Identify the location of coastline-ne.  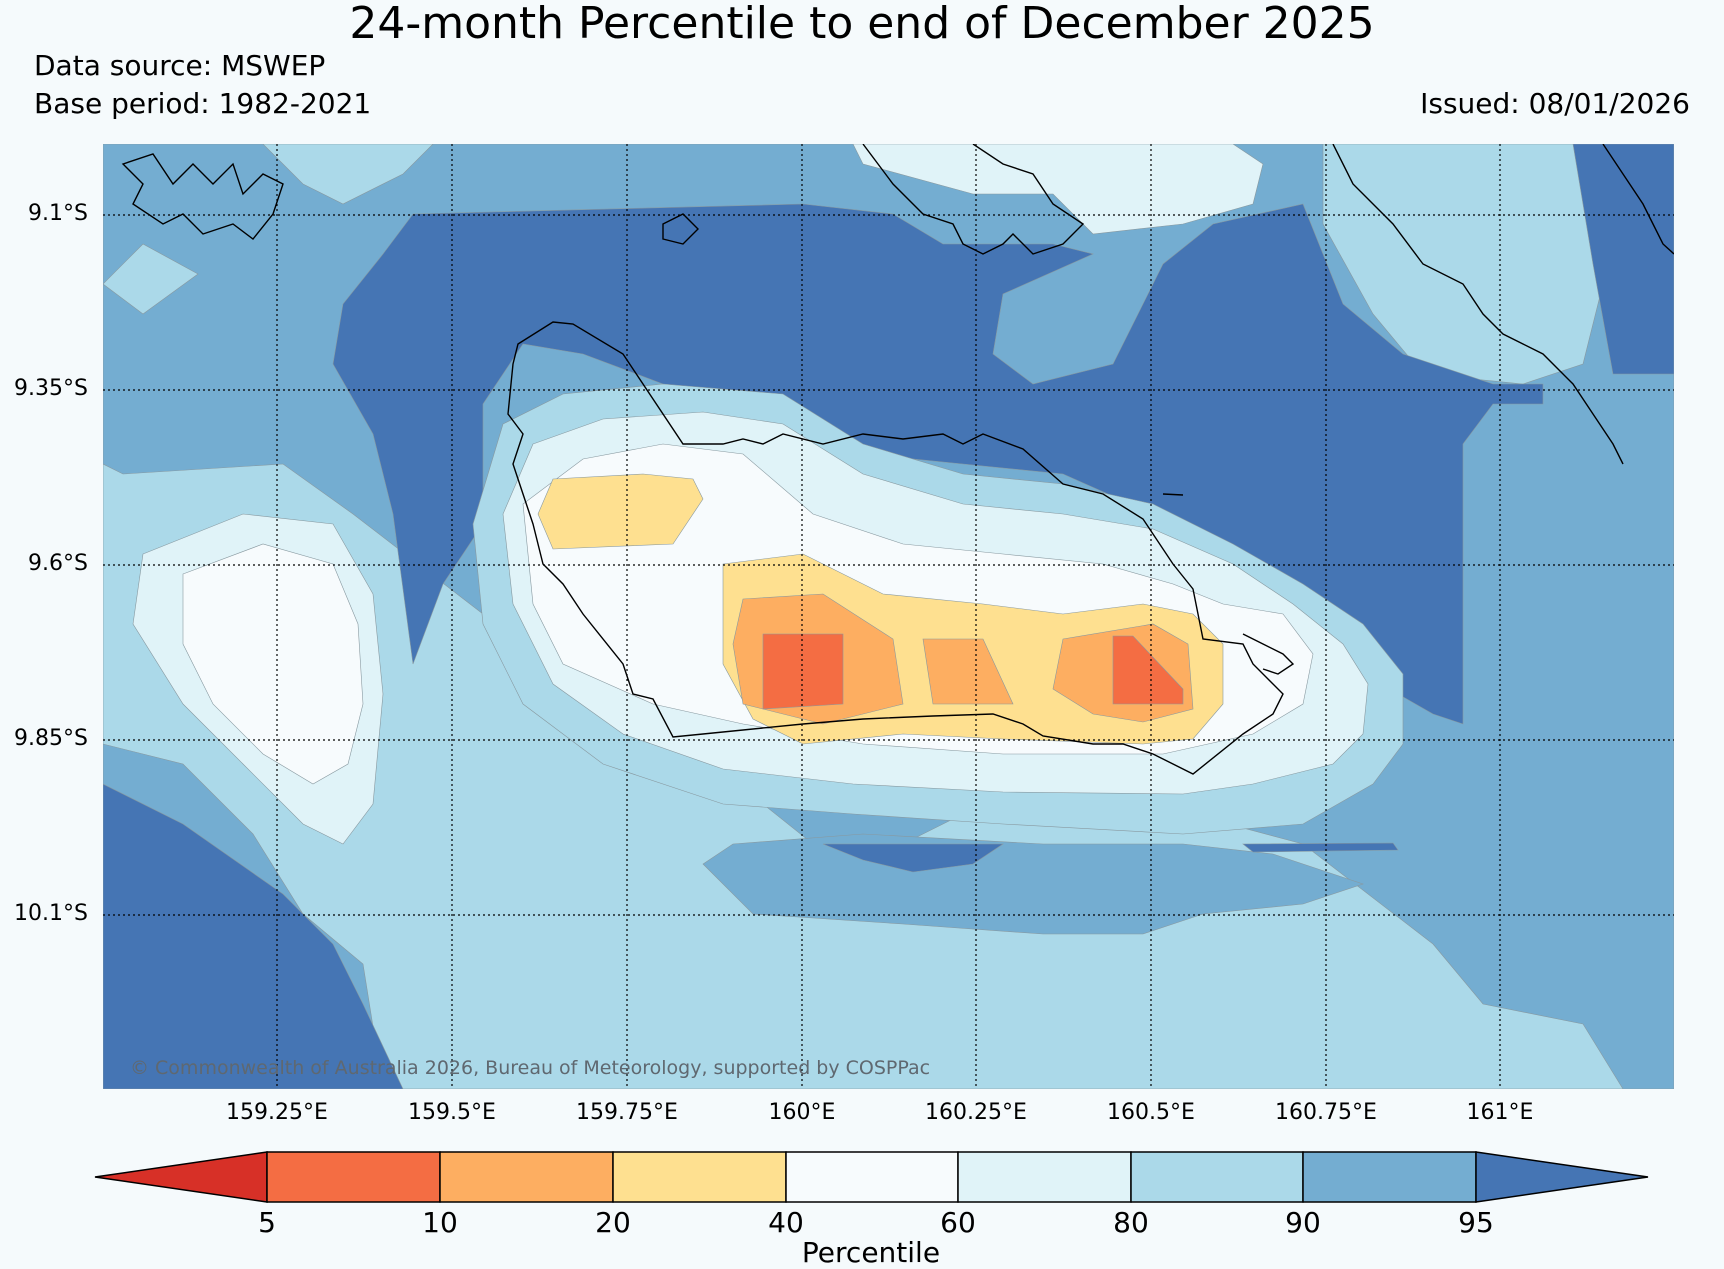
(1638, 199).